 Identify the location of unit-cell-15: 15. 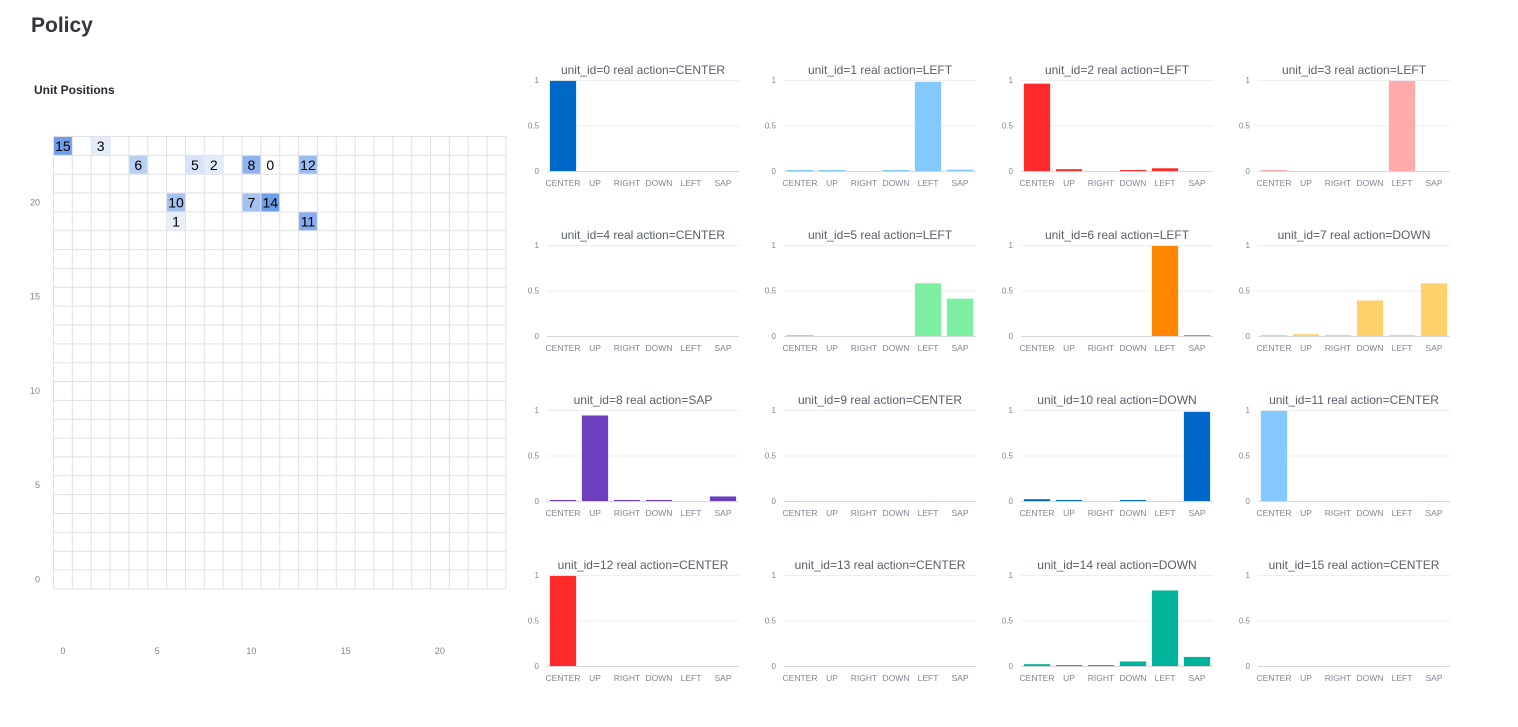
(63, 146).